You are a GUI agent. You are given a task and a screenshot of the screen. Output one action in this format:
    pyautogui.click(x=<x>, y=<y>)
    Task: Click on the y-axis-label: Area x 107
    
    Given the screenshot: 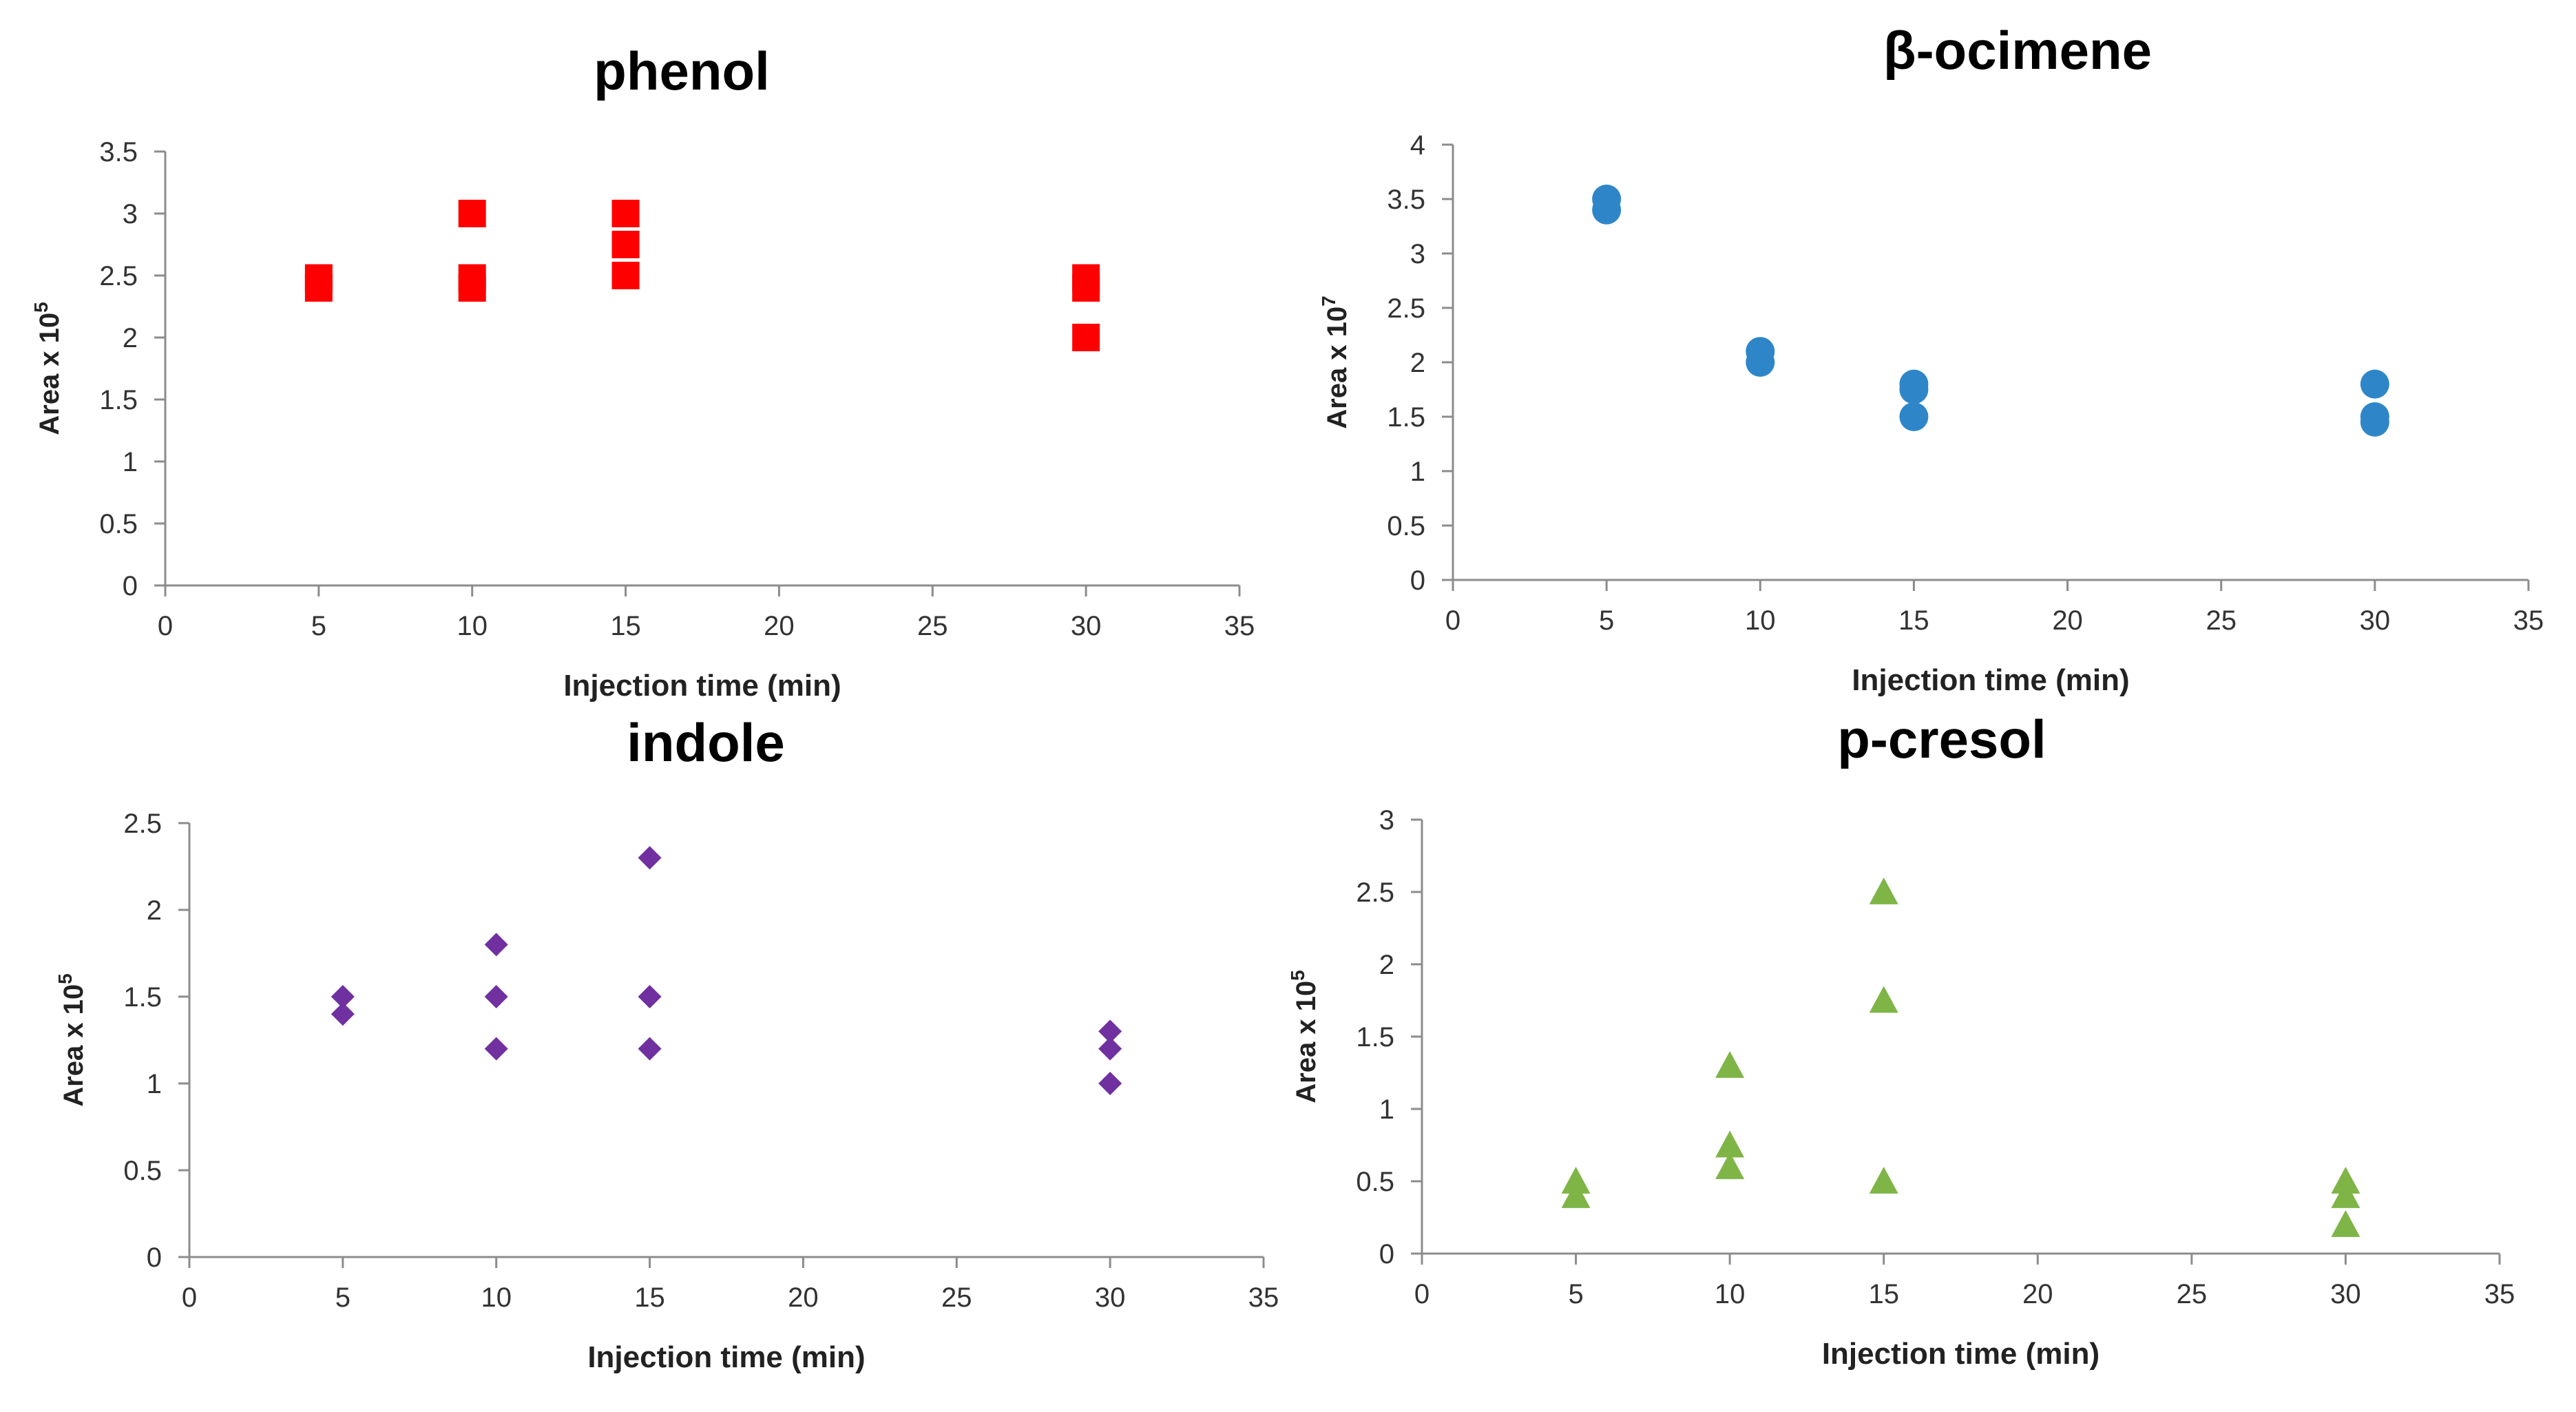 What is the action you would take?
    pyautogui.click(x=1335, y=362)
    